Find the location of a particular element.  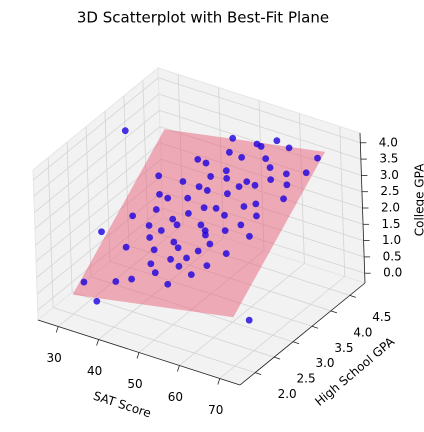

z-axis-label: College GPA is located at coordinates (418, 199).